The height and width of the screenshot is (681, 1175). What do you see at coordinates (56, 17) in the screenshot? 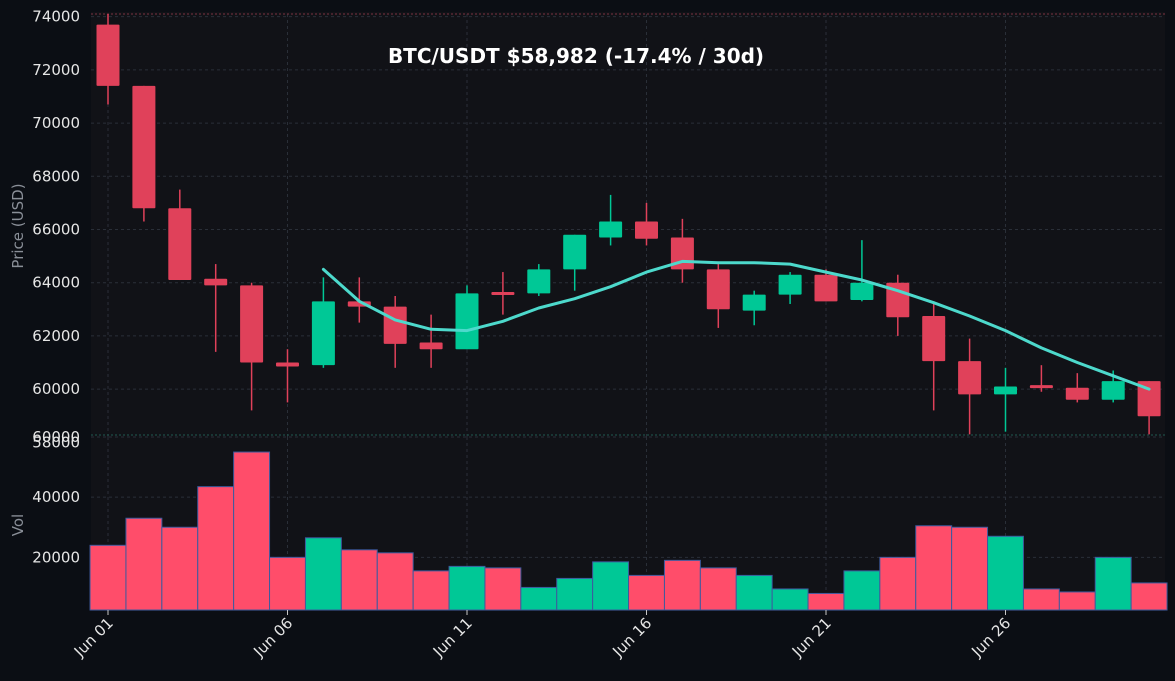
I see `price-tick-label: 74000` at bounding box center [56, 17].